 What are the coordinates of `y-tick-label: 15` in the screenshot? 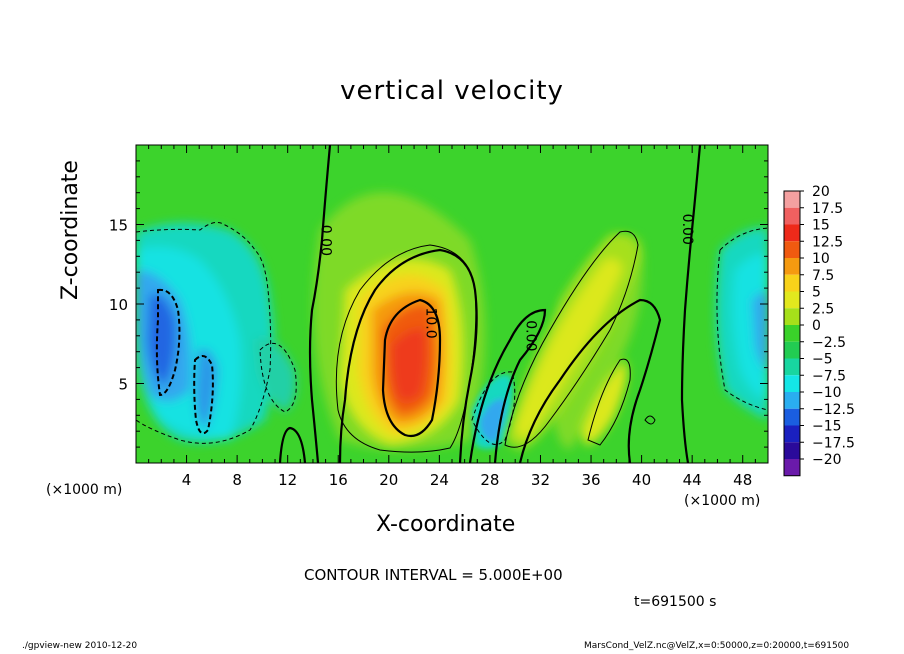 It's located at (118, 226).